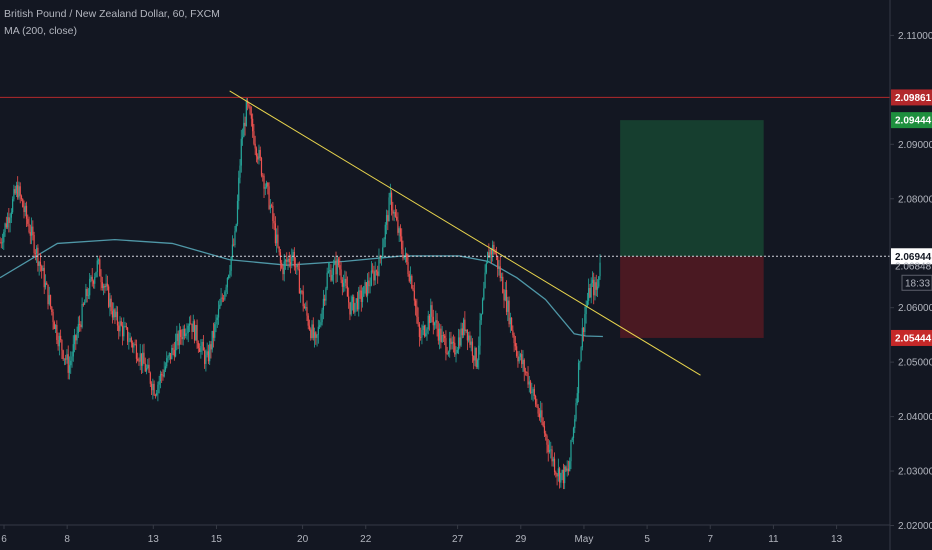 The height and width of the screenshot is (550, 932). I want to click on resistance-price-tag-bg, so click(911, 97).